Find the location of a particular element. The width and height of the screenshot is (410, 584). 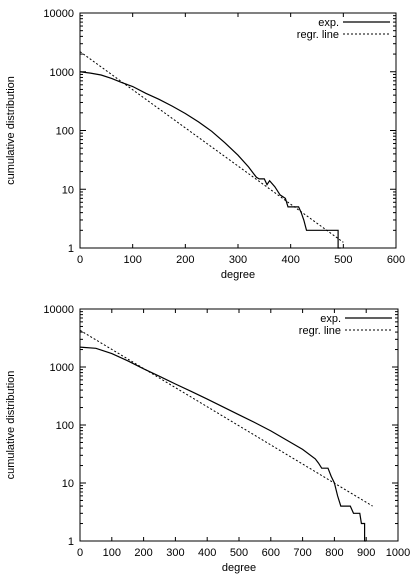

x-tick-label: 700 is located at coordinates (302, 553).